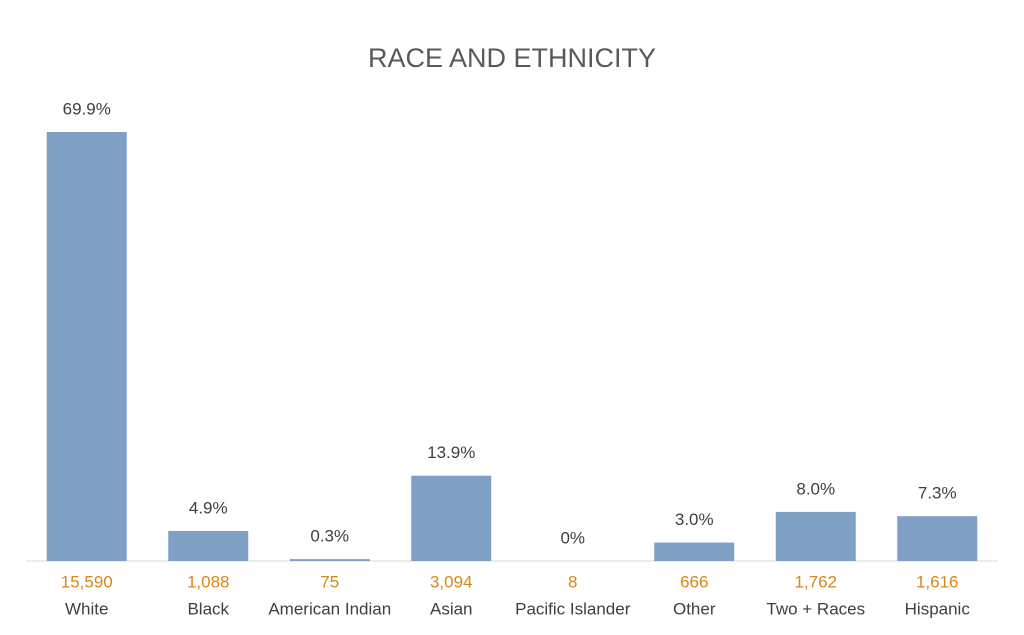  What do you see at coordinates (815, 581) in the screenshot?
I see `count-label: 1,762` at bounding box center [815, 581].